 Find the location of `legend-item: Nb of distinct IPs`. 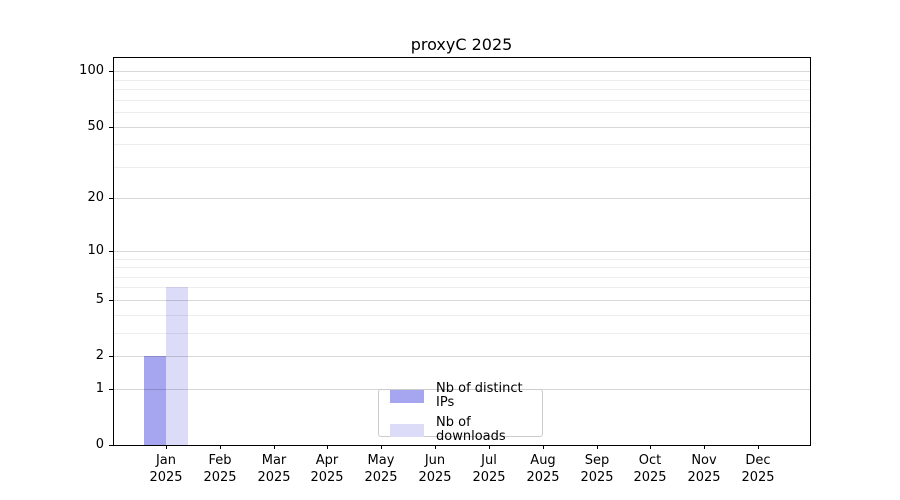

legend-item: Nb of distinct IPs is located at coordinates (466, 396).